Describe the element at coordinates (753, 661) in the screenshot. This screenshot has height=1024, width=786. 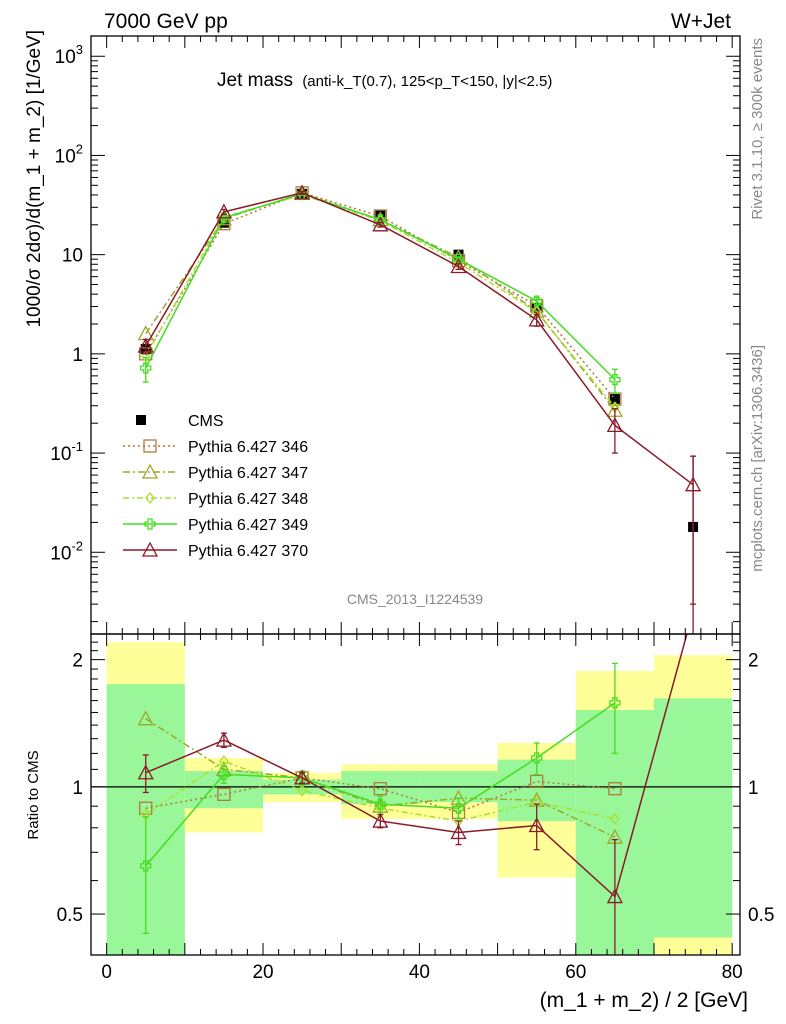
I see `ratio-ytick-label-r-2: 2` at that location.